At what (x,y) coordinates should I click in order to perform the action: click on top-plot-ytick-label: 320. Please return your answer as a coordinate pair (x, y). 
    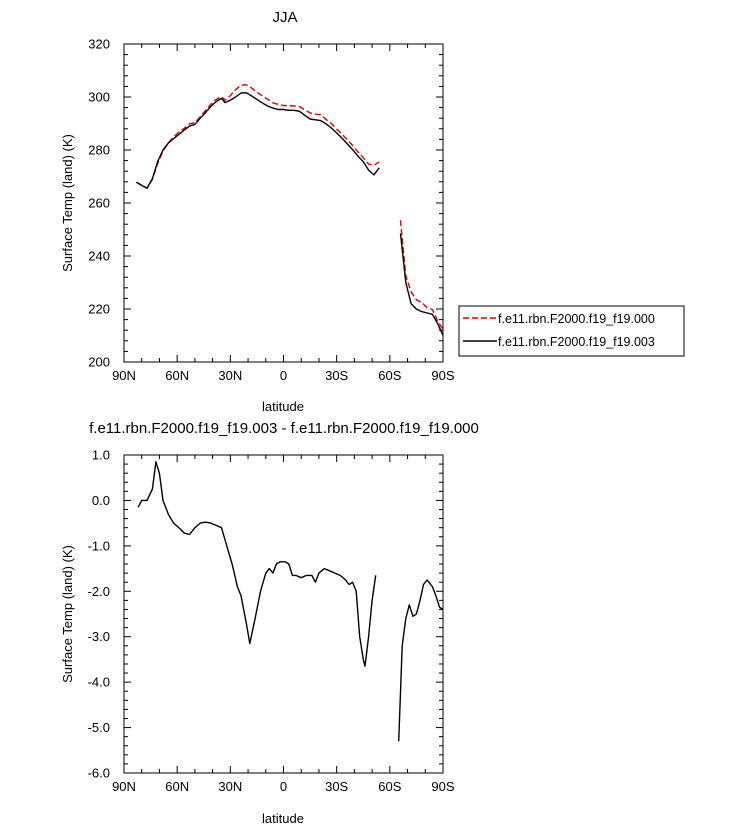
    Looking at the image, I should click on (99, 44).